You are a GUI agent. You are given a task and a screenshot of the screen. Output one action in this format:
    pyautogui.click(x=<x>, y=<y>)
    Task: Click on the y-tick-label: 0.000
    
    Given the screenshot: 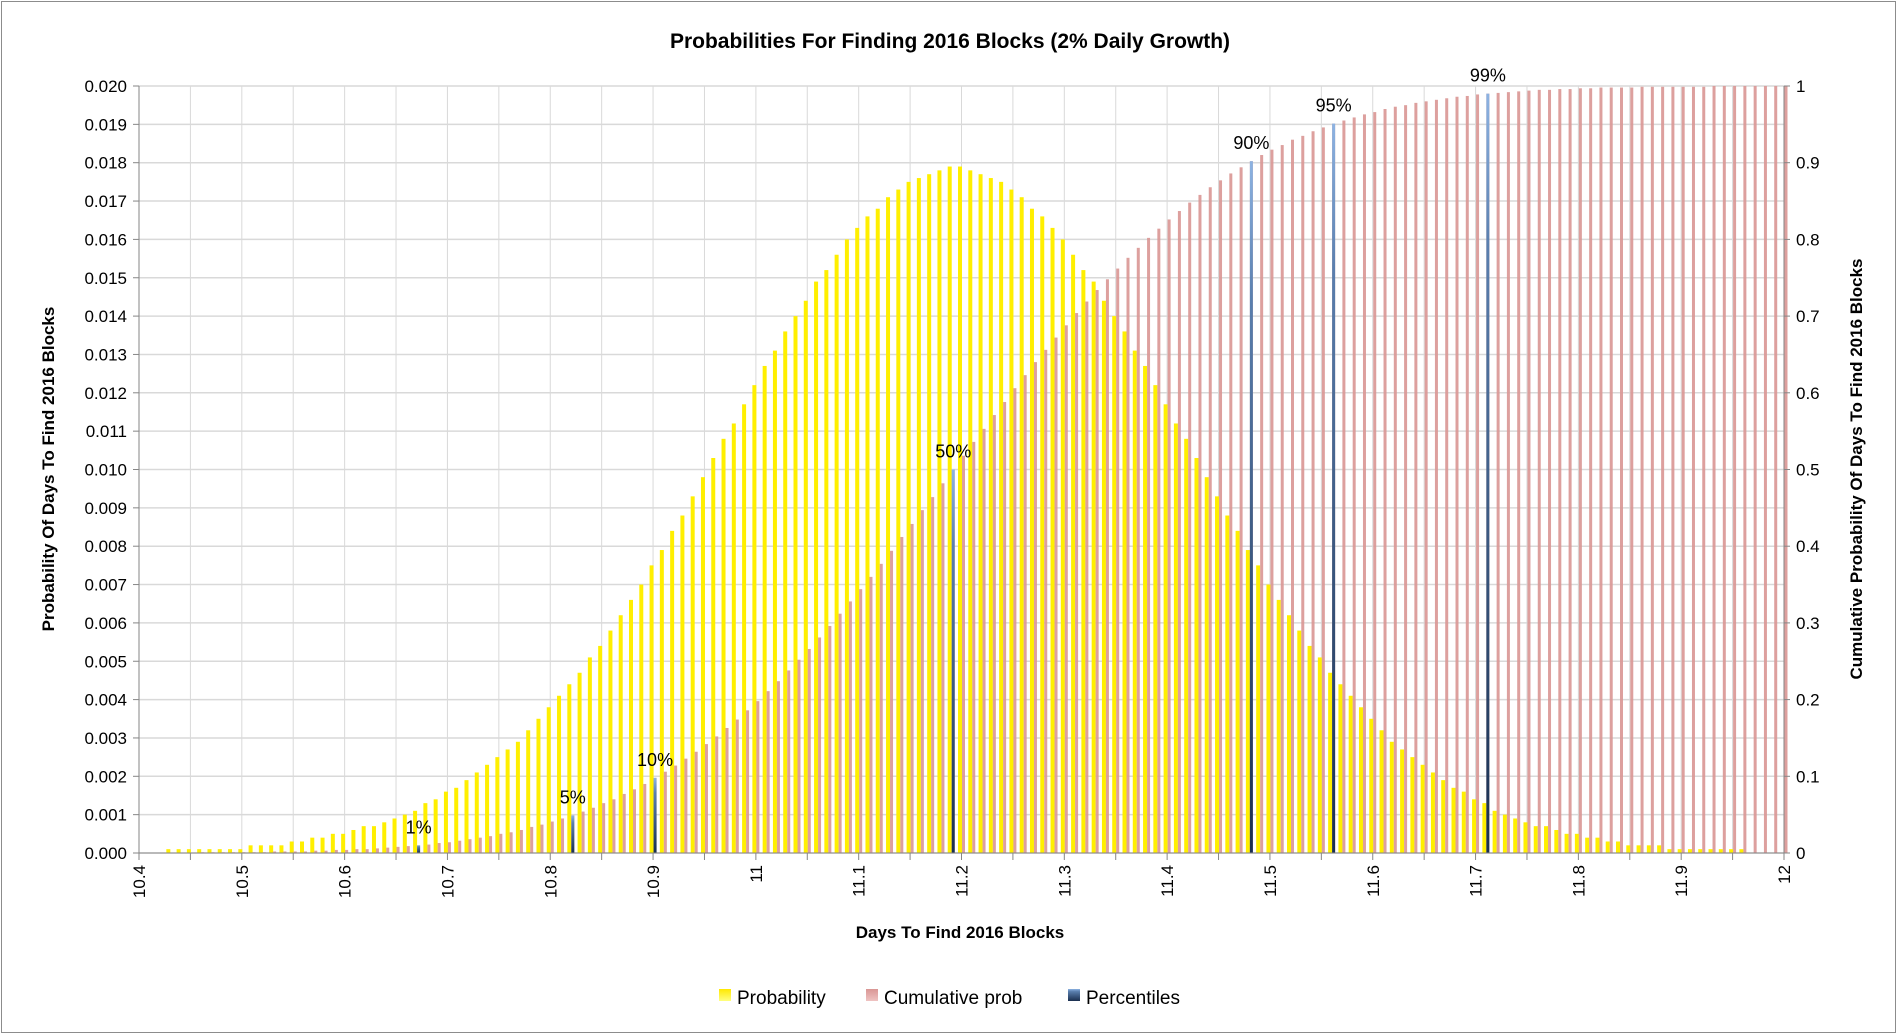 What is the action you would take?
    pyautogui.click(x=105, y=853)
    